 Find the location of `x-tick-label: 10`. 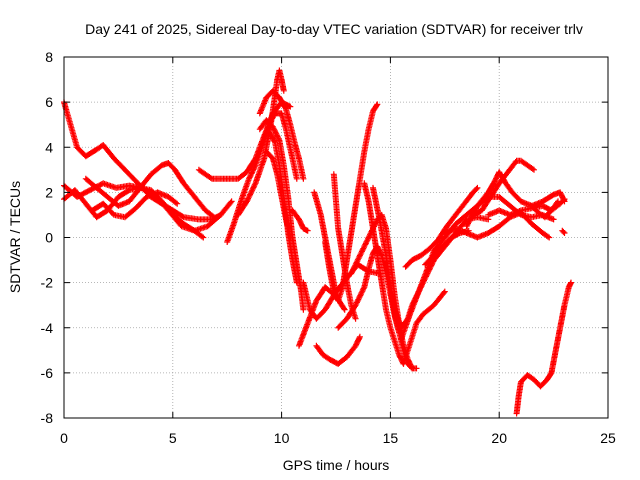

x-tick-label: 10 is located at coordinates (282, 438).